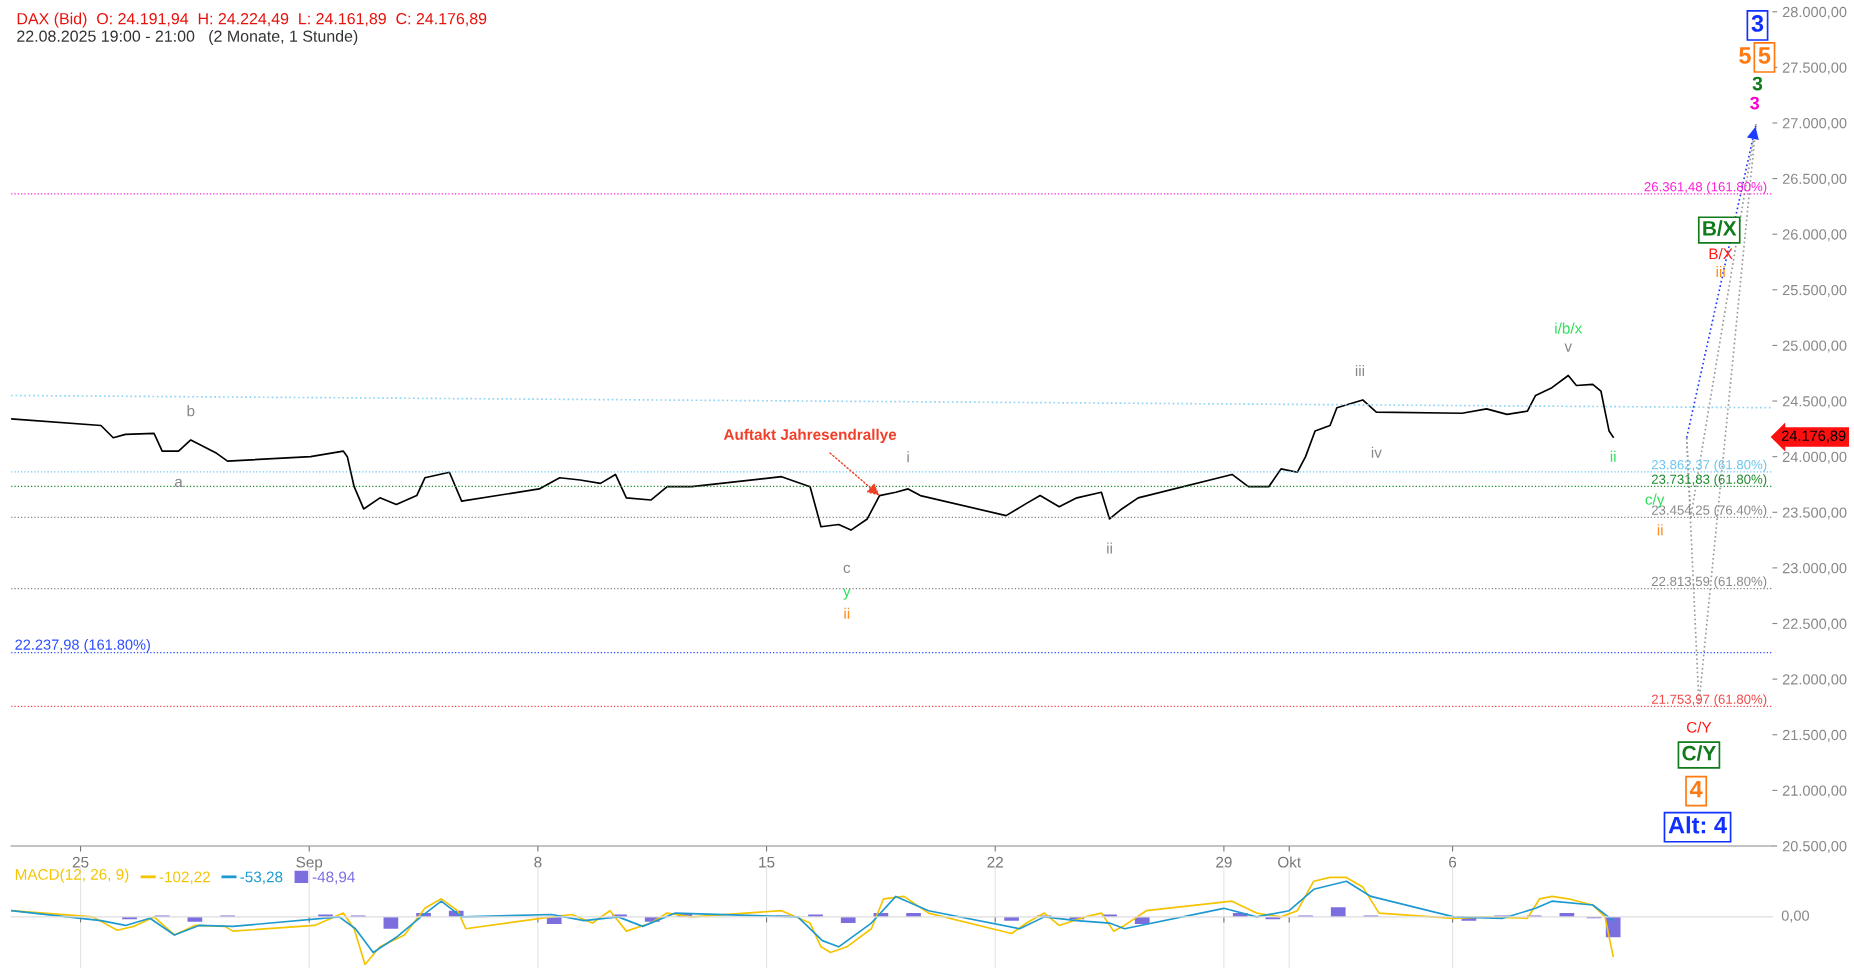 The width and height of the screenshot is (1854, 978). I want to click on ref-line-label: 22.237,98 (161.80%), so click(82, 646).